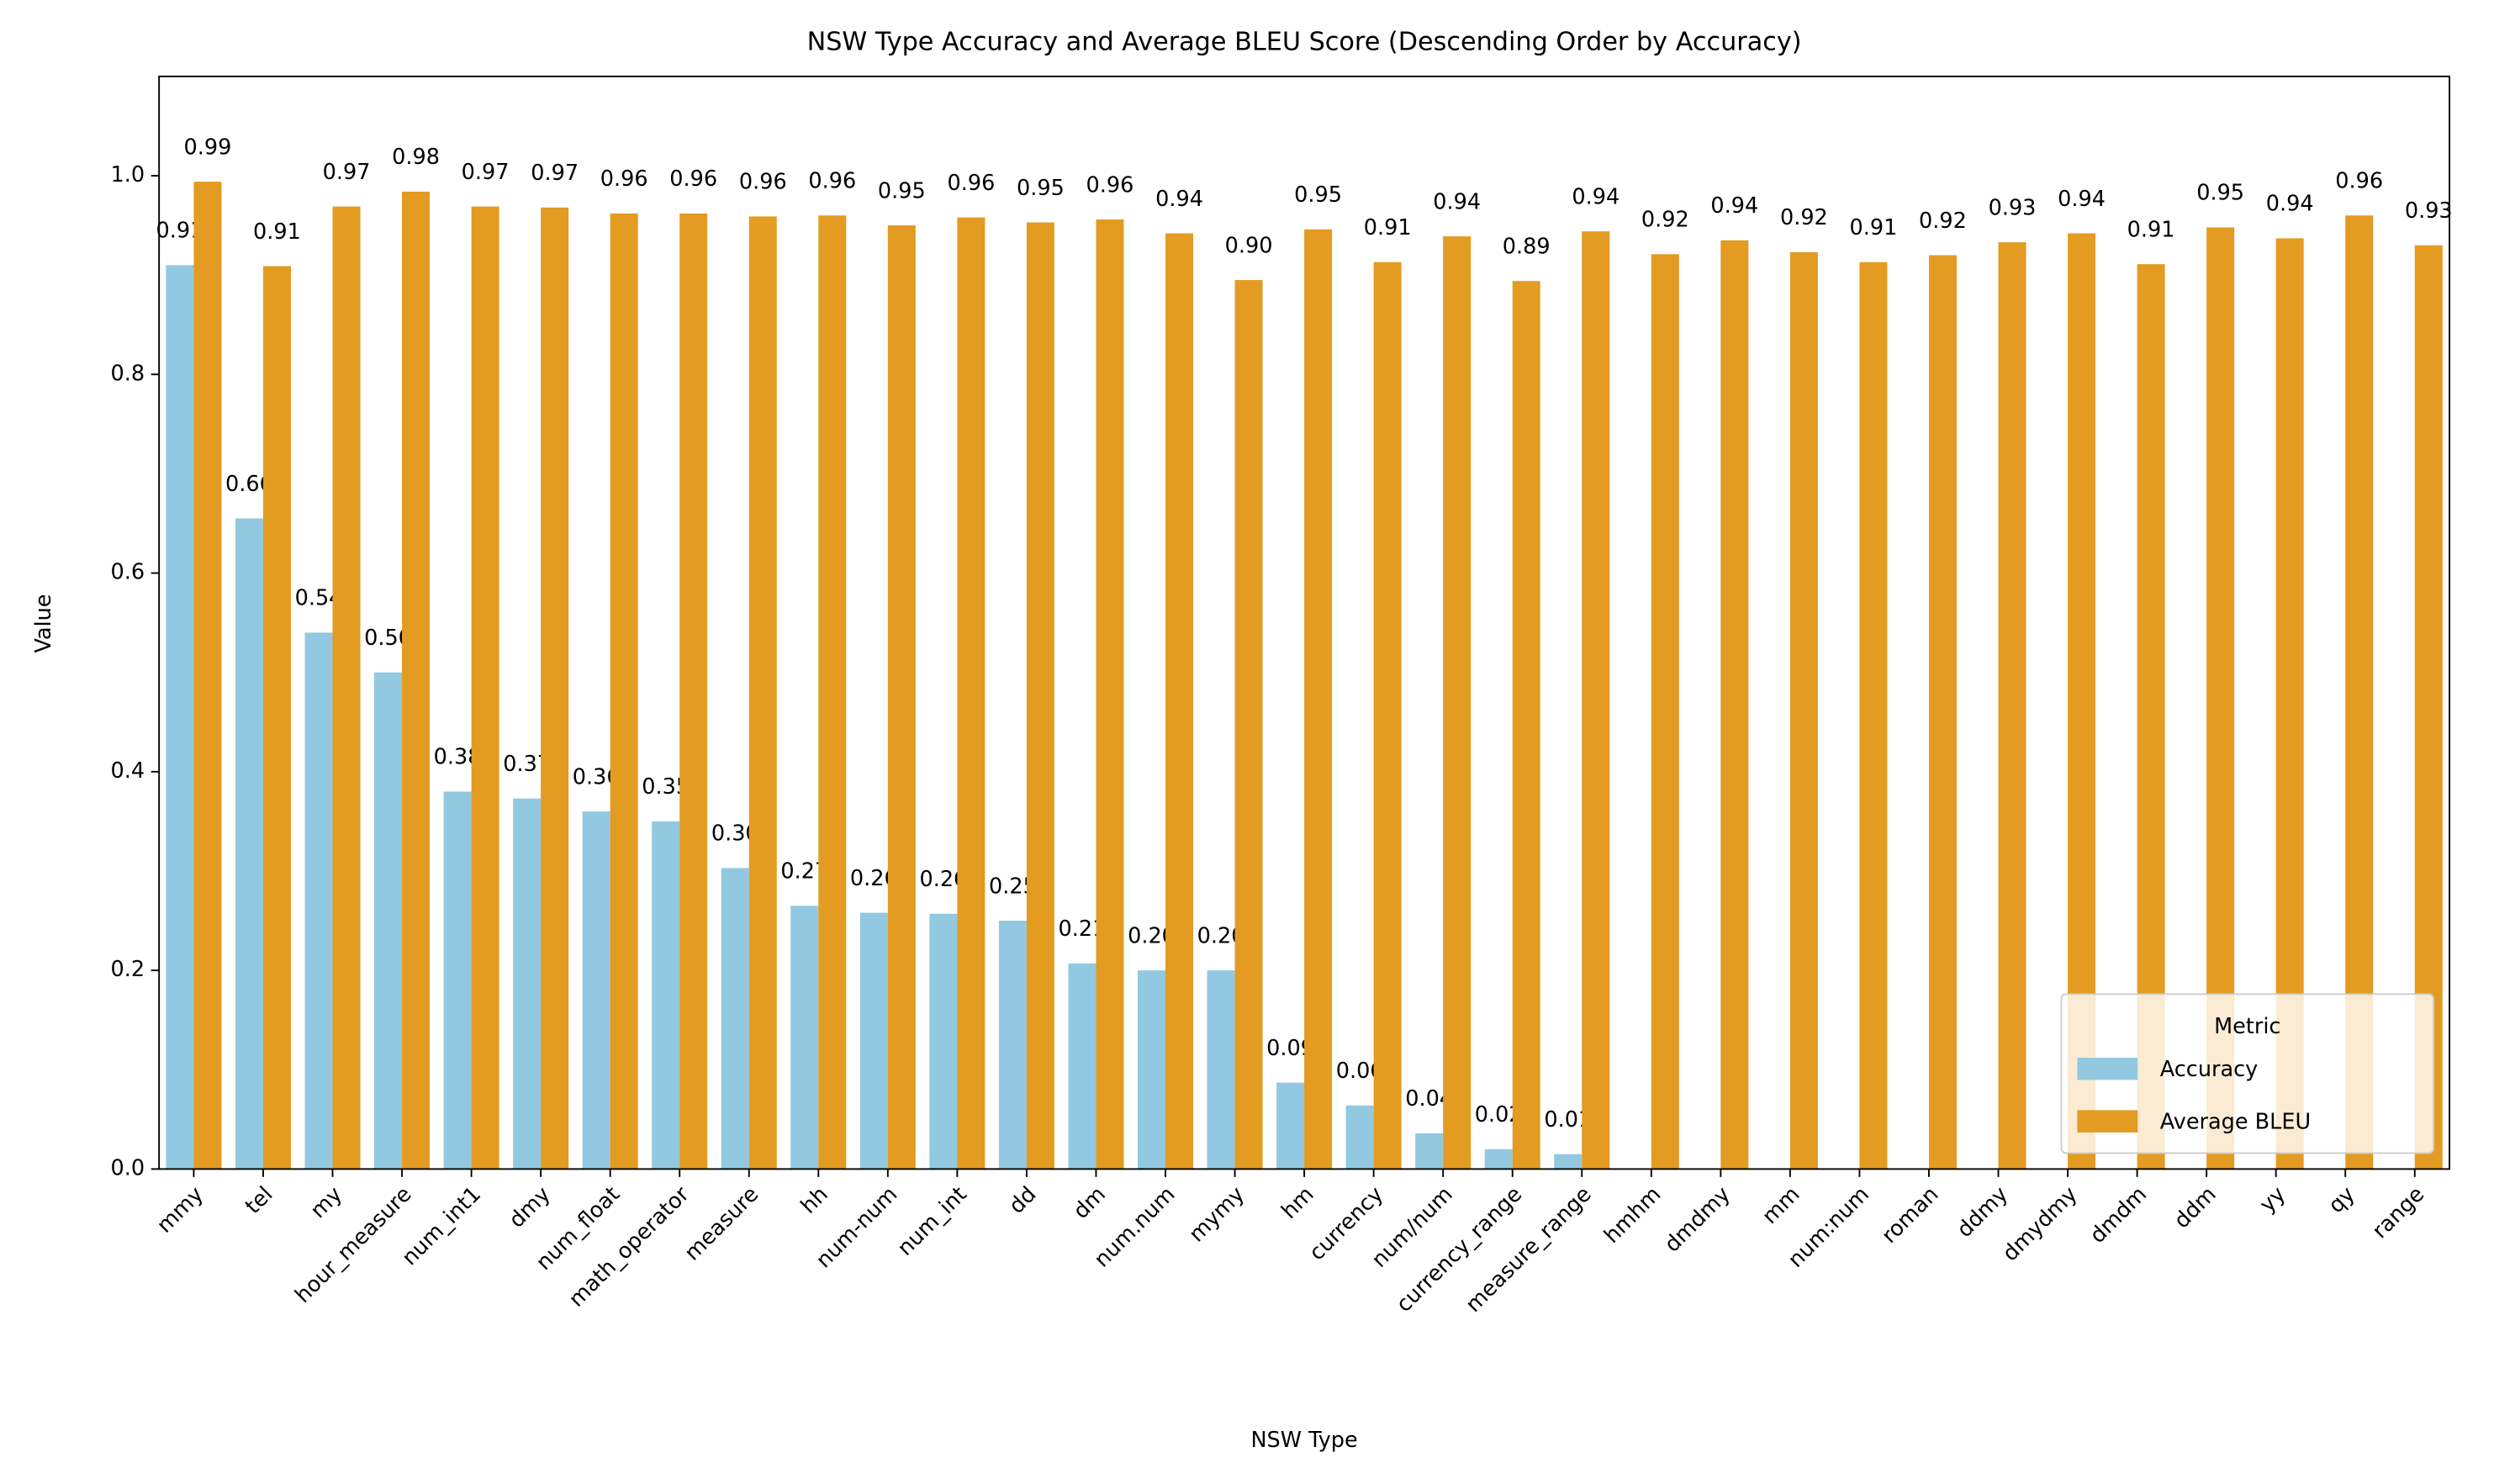  I want to click on data-label: 0.99, so click(208, 147).